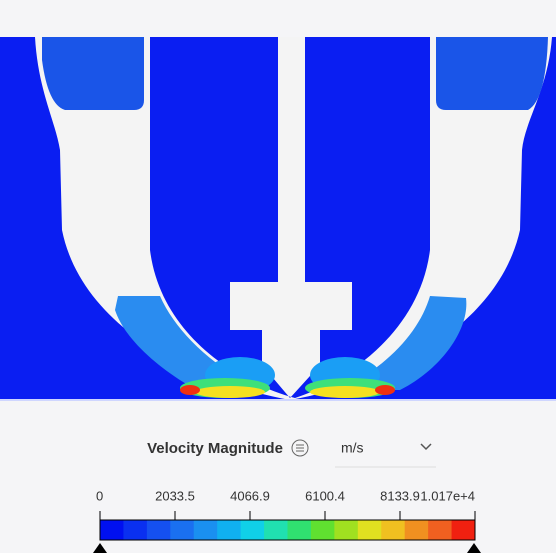  I want to click on left-lower-pocket, so click(187, 344).